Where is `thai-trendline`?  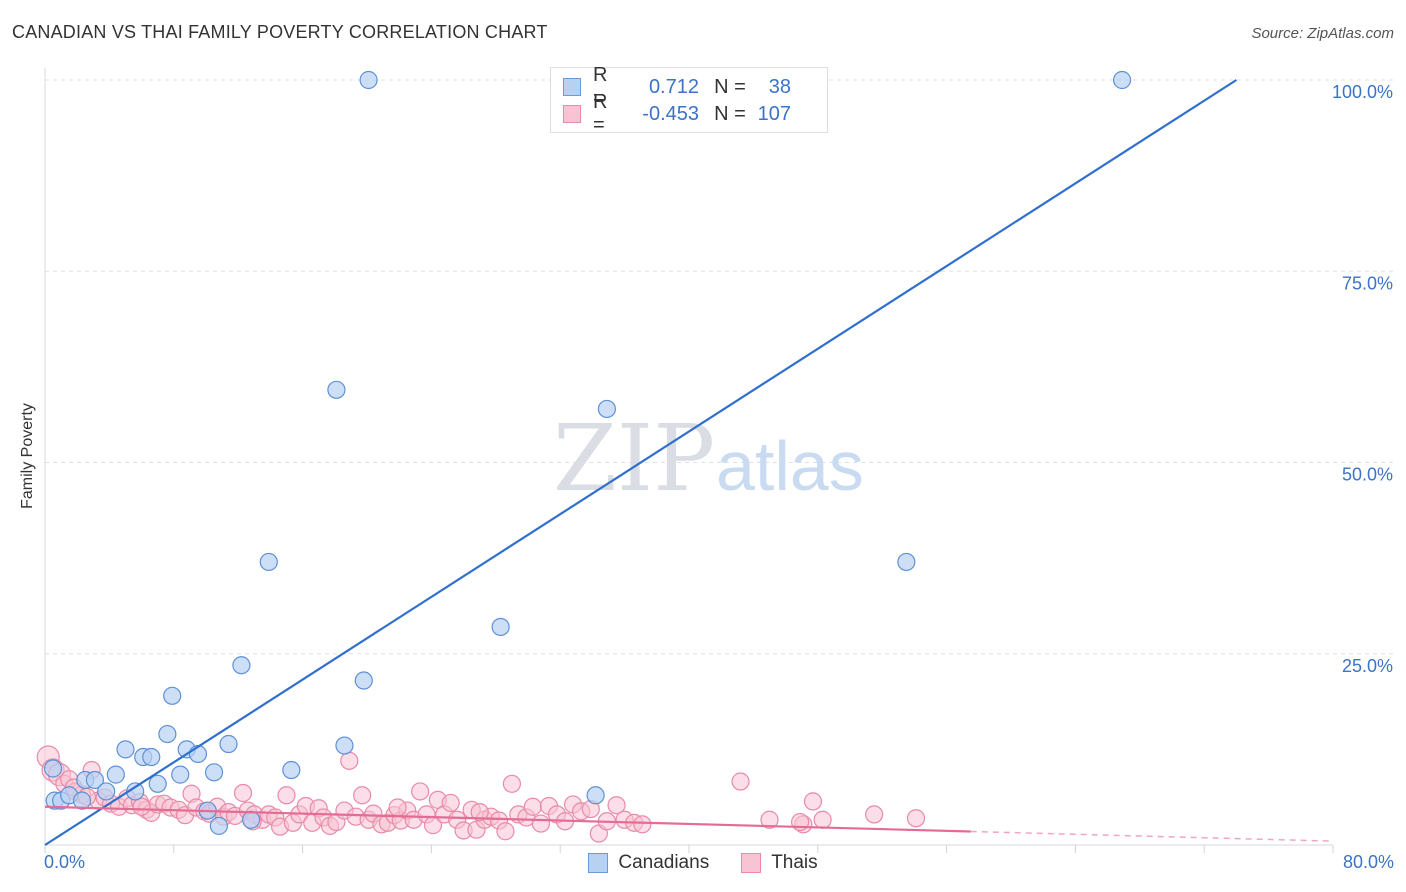
thai-trendline is located at coordinates (507, 819).